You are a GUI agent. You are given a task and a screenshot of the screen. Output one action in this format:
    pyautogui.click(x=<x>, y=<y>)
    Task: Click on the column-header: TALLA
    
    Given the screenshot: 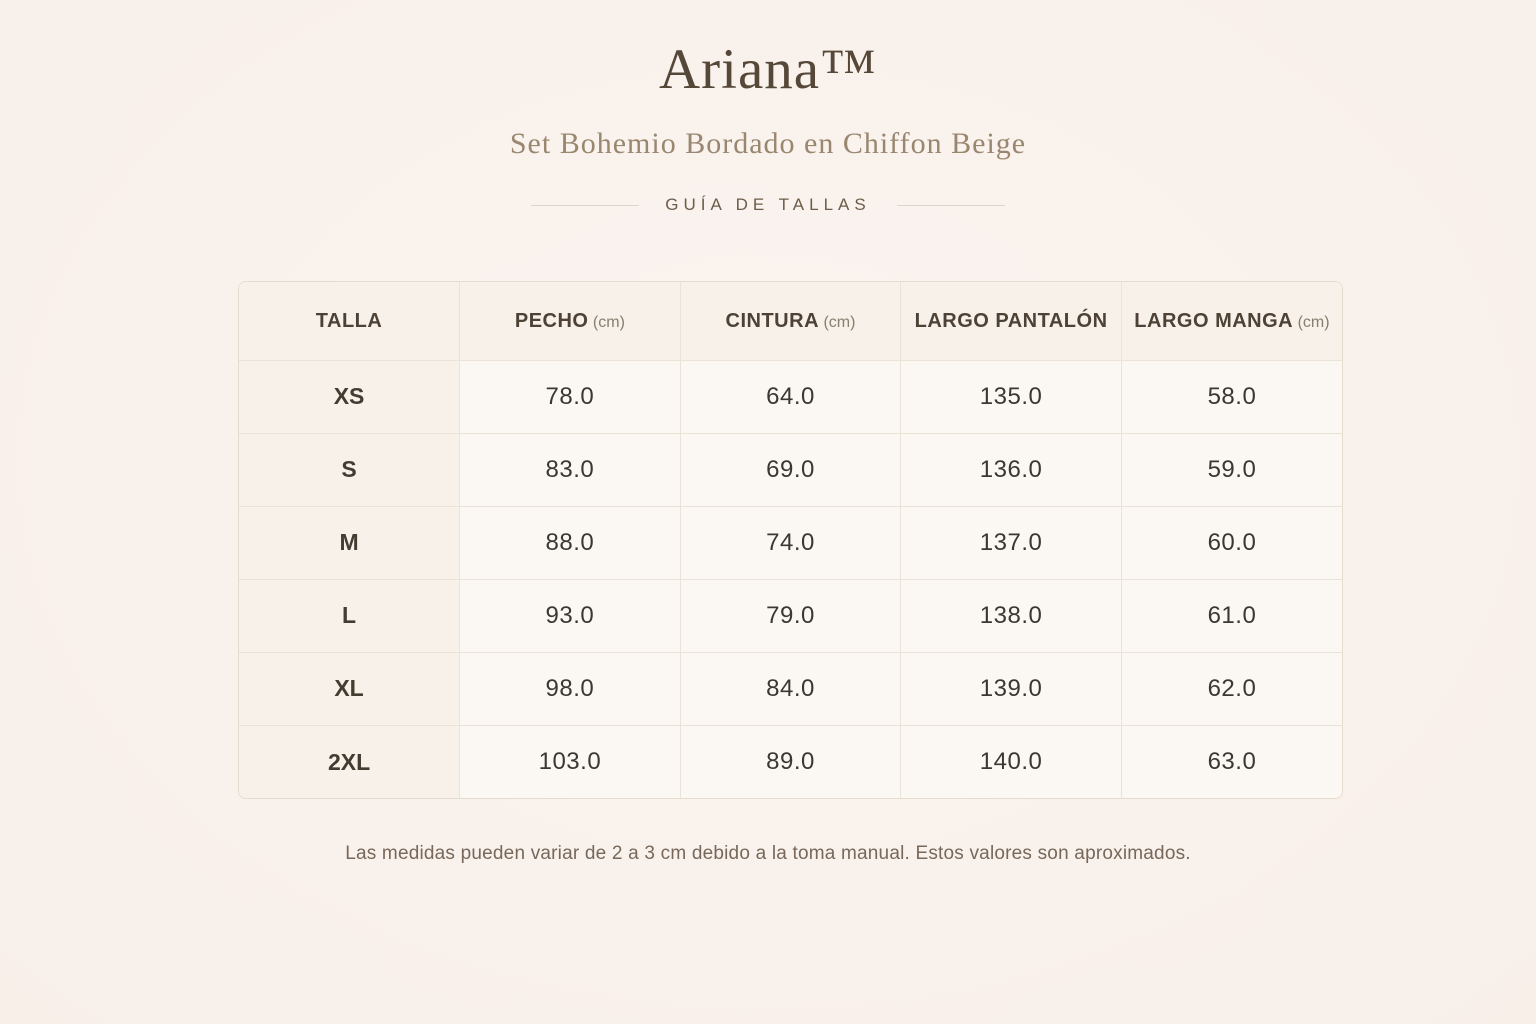 What is the action you would take?
    pyautogui.click(x=350, y=321)
    